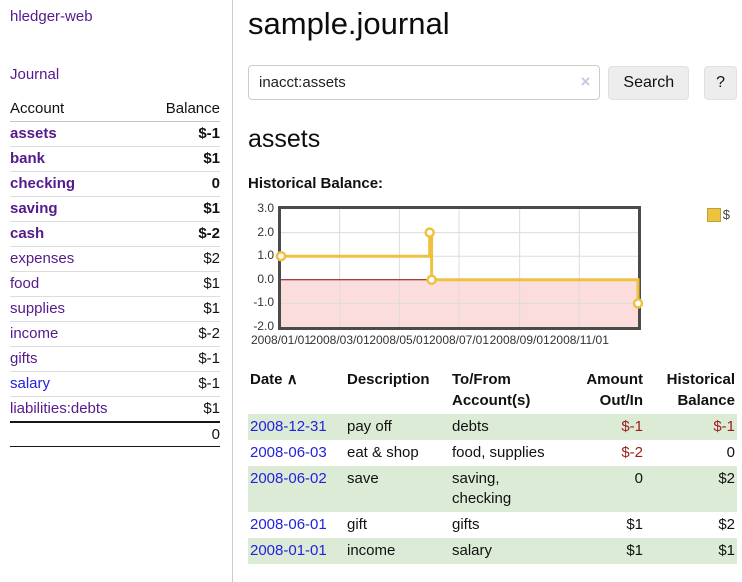 The image size is (742, 582). I want to click on x-axis-tick-label: 2008/01/01, so click(281, 340).